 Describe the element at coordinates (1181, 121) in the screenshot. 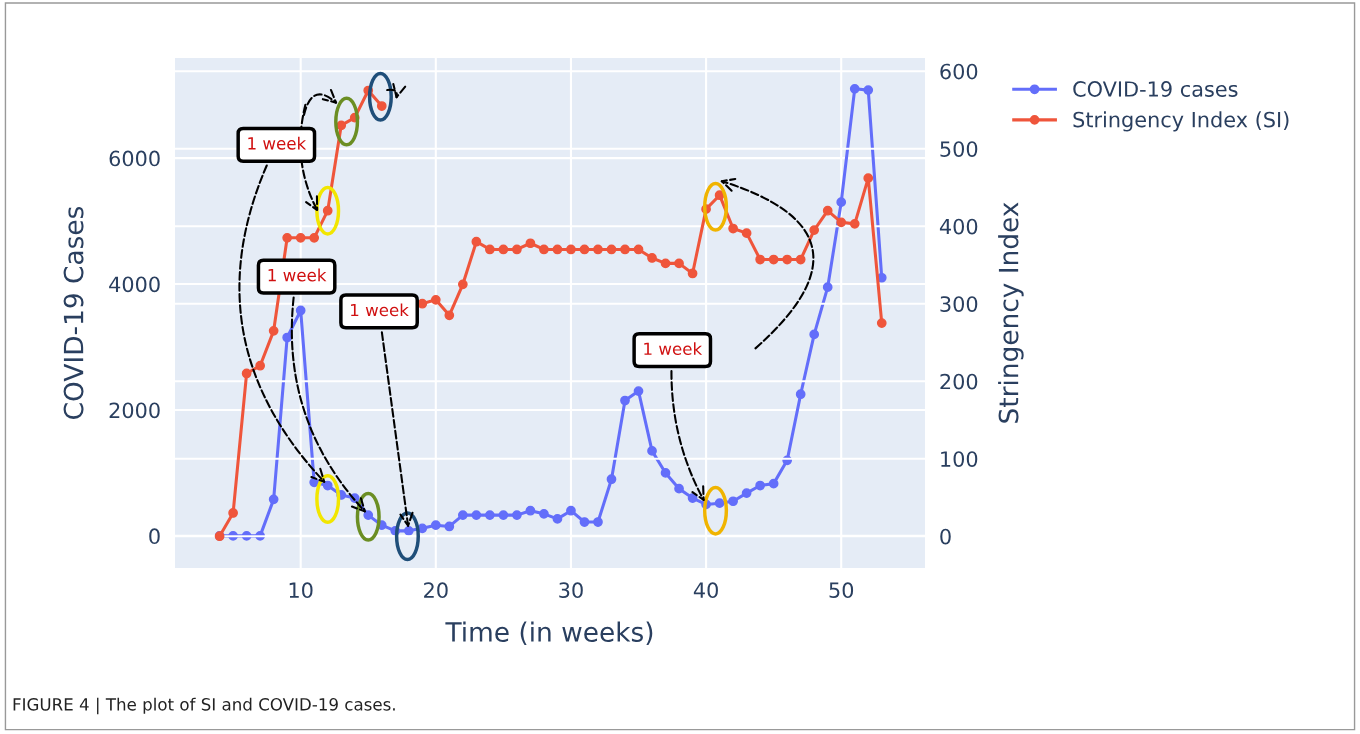

I see `legend-label: Stringency Index (SI)` at that location.